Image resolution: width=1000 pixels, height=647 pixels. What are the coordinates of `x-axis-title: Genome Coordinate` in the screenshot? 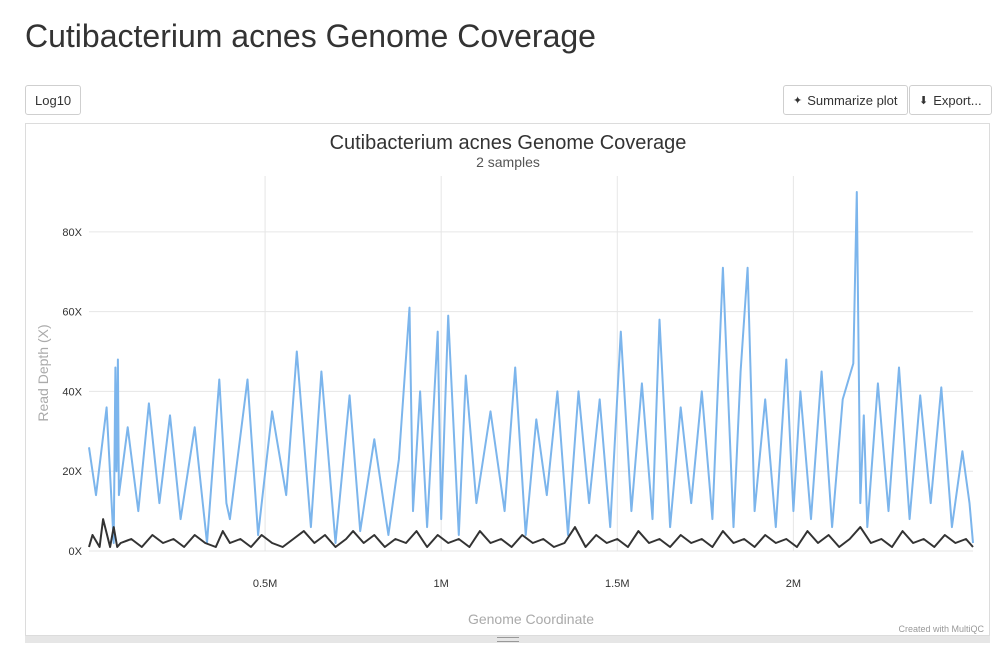 It's located at (531, 619).